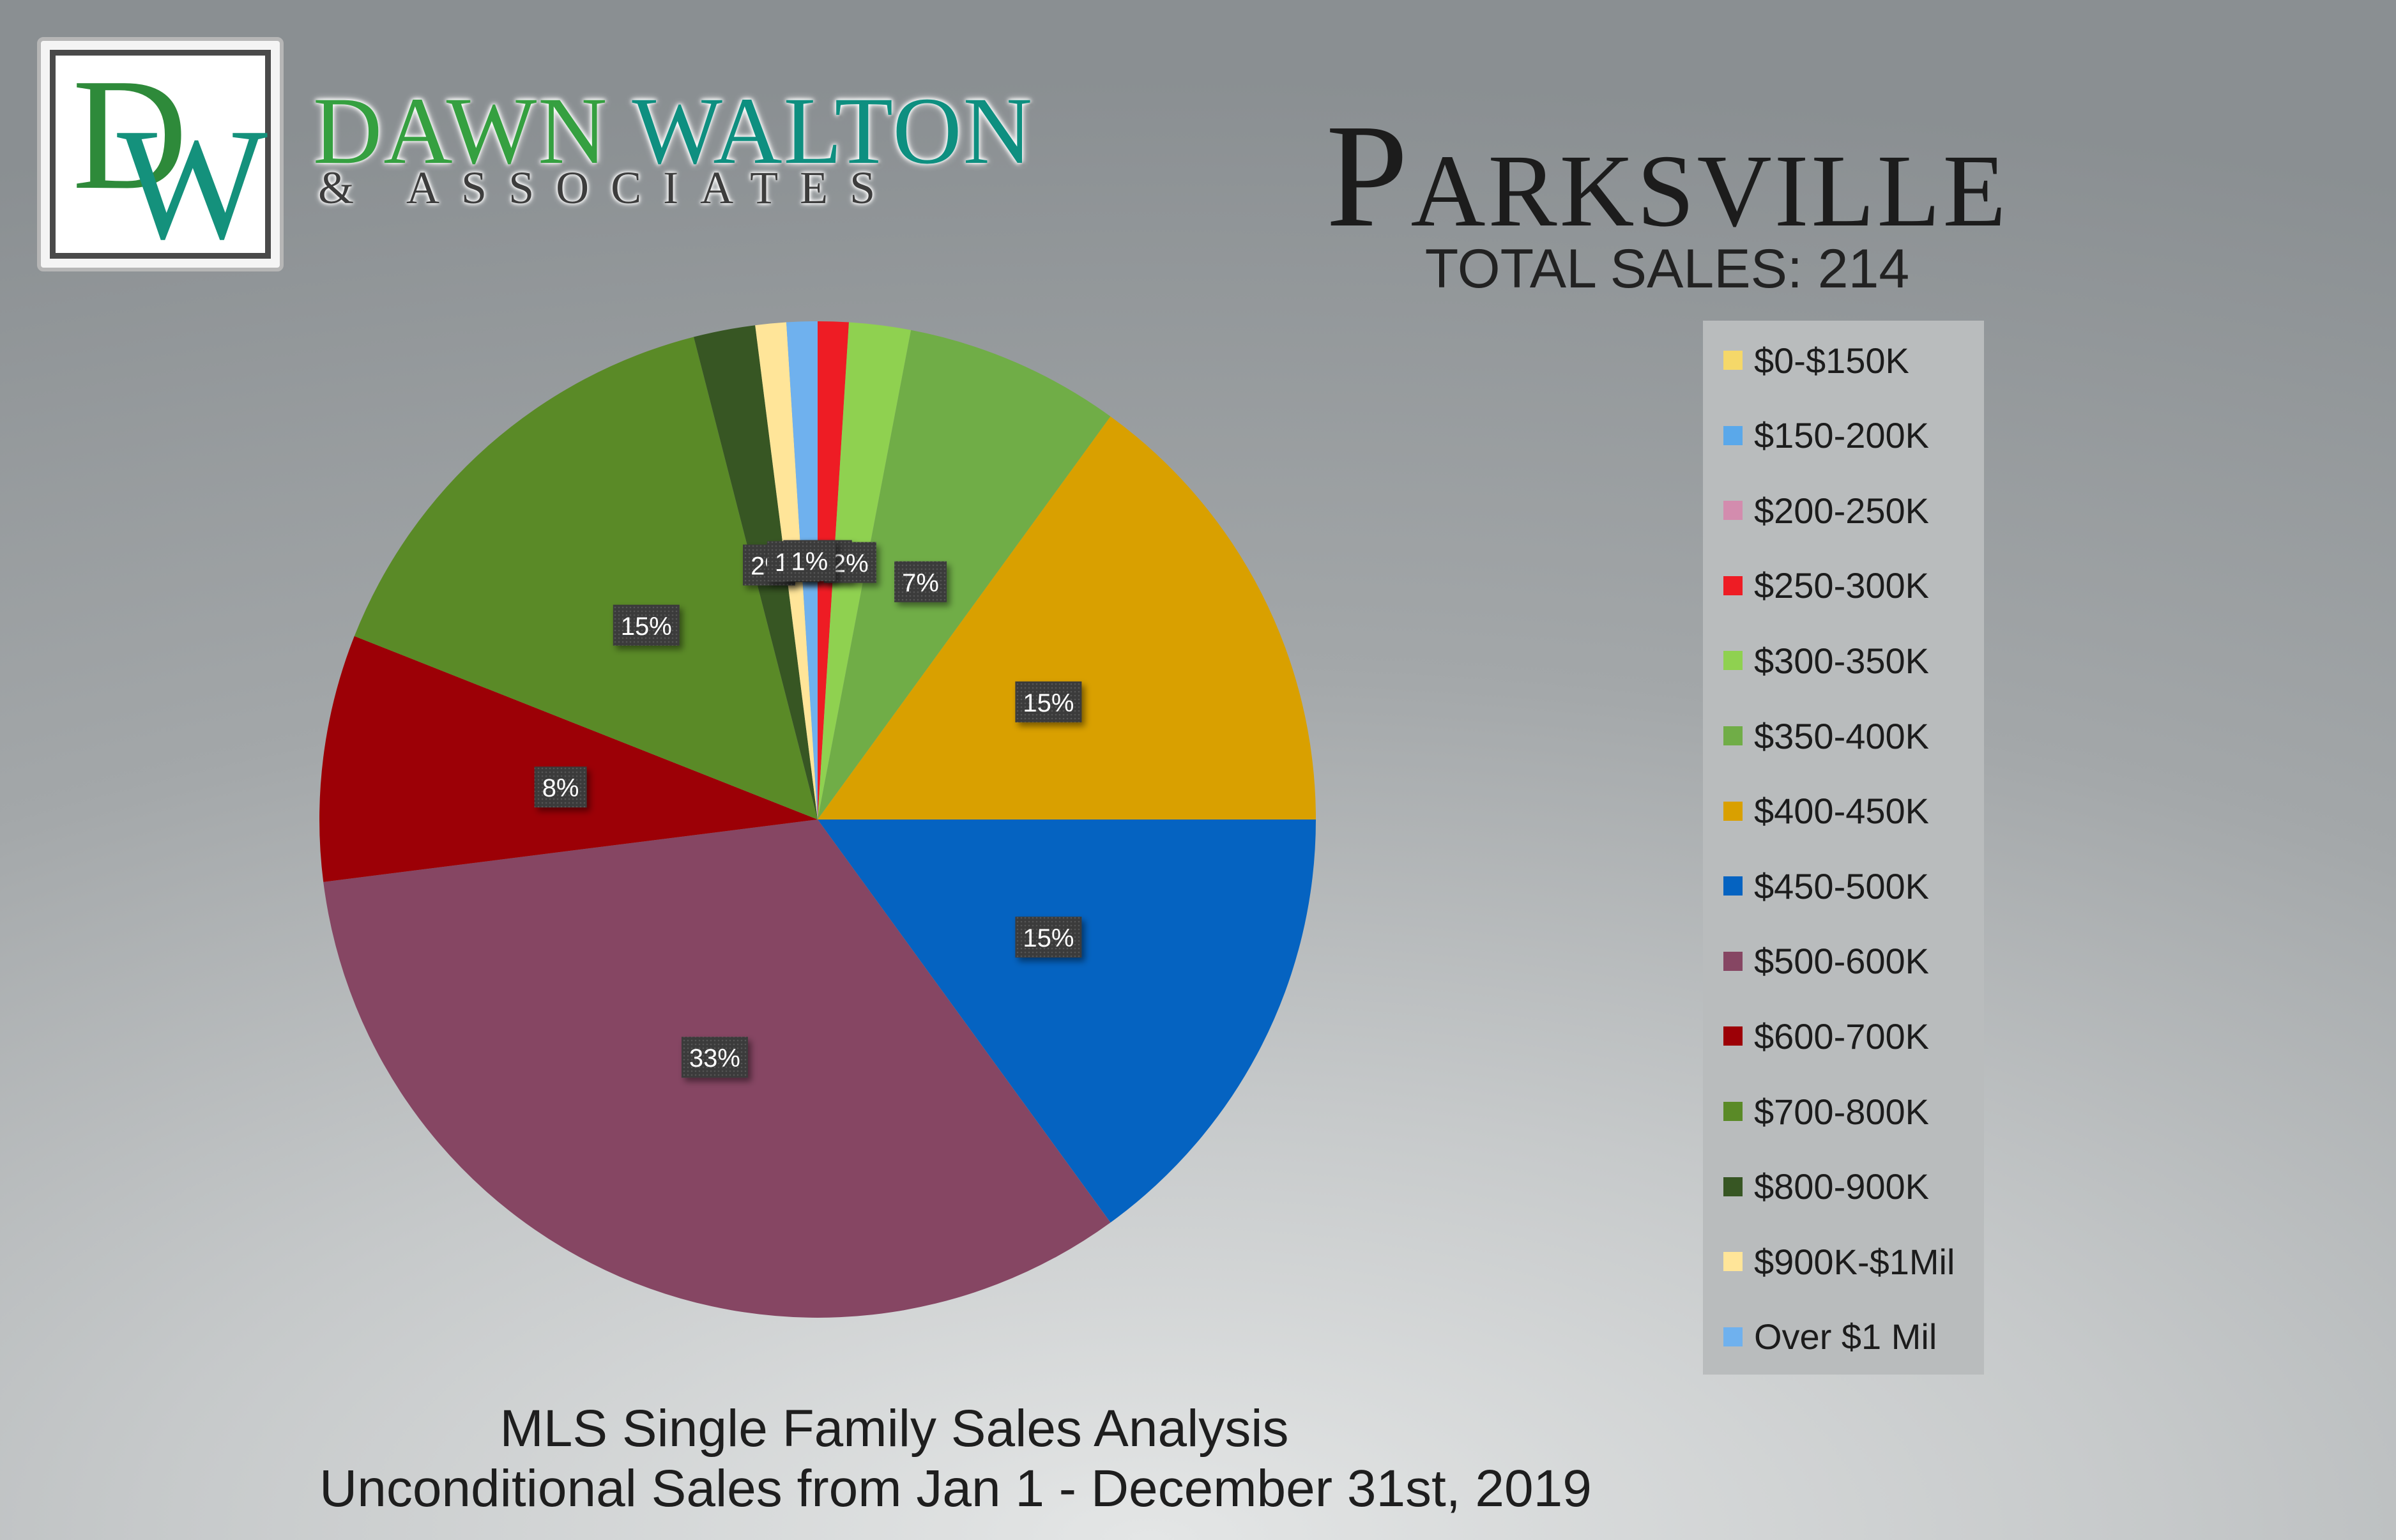  What do you see at coordinates (1842, 1186) in the screenshot?
I see `legend-label: $800-900K` at bounding box center [1842, 1186].